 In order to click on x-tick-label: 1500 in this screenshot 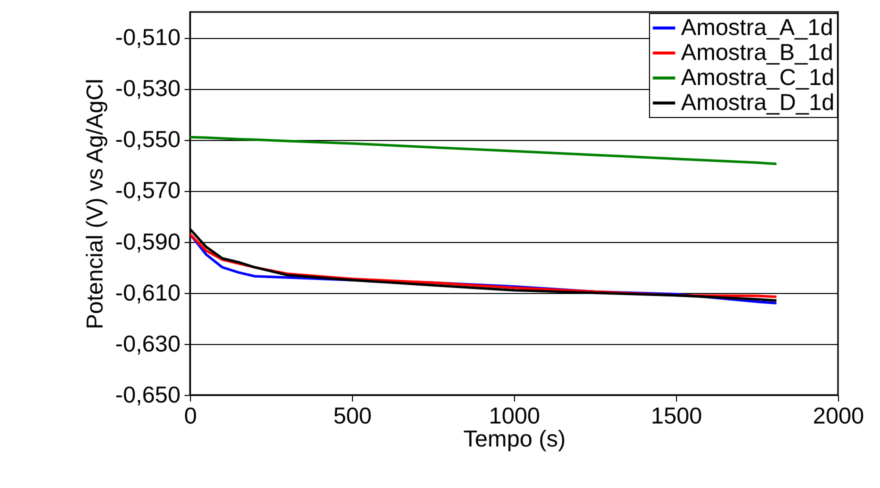, I will do `click(676, 415)`.